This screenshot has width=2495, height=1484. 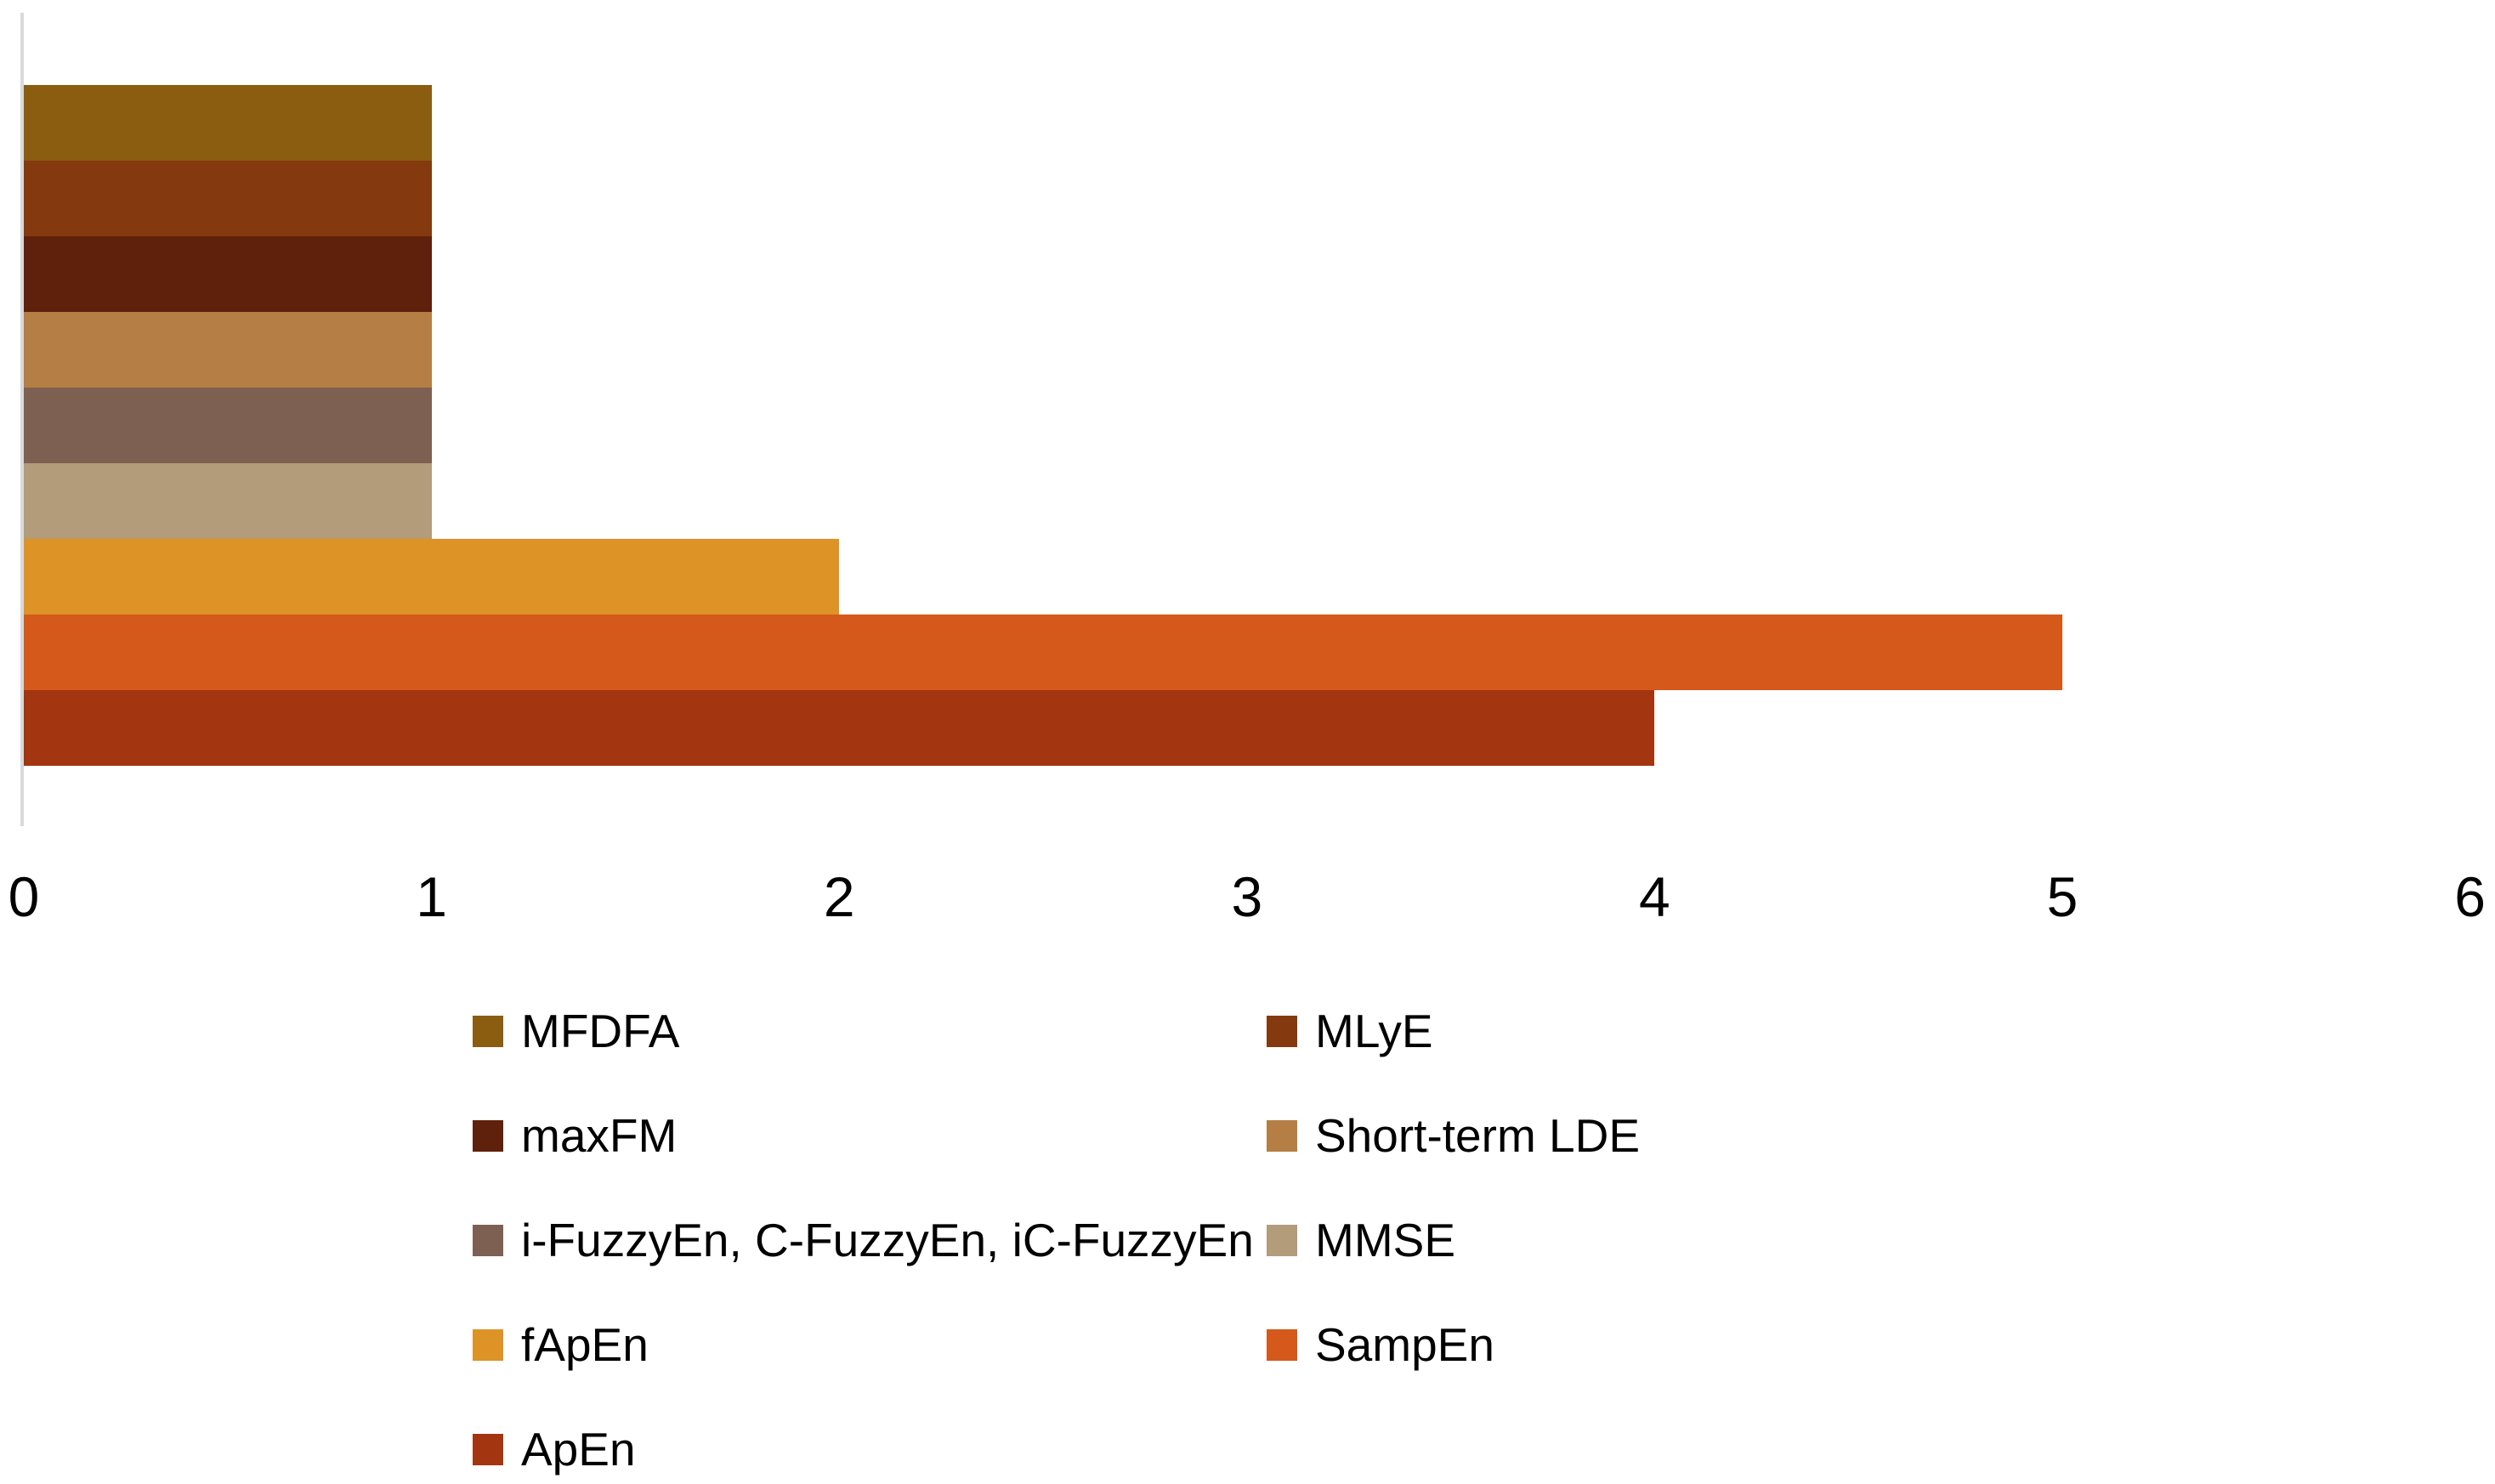 What do you see at coordinates (578, 1449) in the screenshot?
I see `legend-label: ApEn` at bounding box center [578, 1449].